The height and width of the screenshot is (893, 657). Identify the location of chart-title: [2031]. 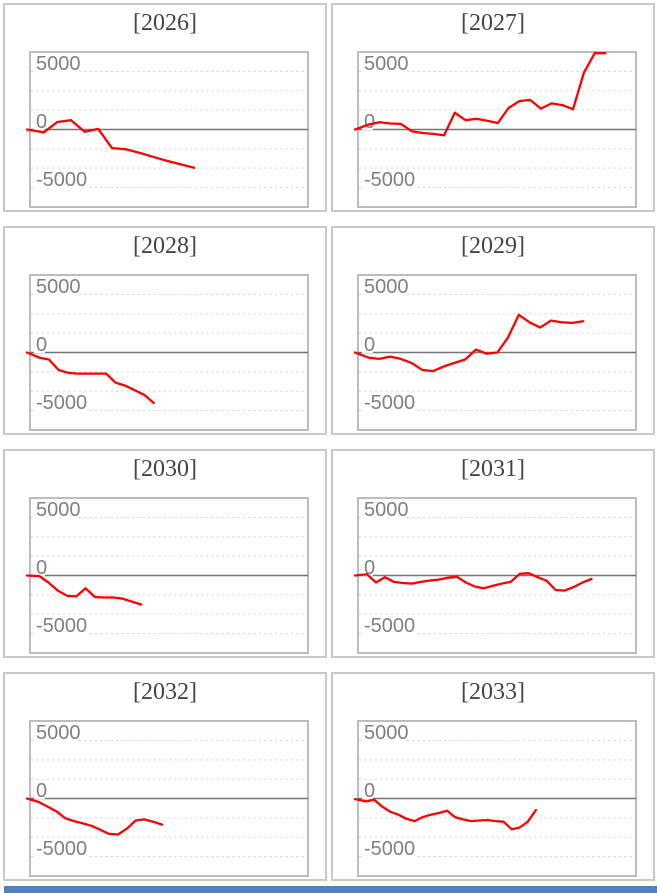
(493, 469).